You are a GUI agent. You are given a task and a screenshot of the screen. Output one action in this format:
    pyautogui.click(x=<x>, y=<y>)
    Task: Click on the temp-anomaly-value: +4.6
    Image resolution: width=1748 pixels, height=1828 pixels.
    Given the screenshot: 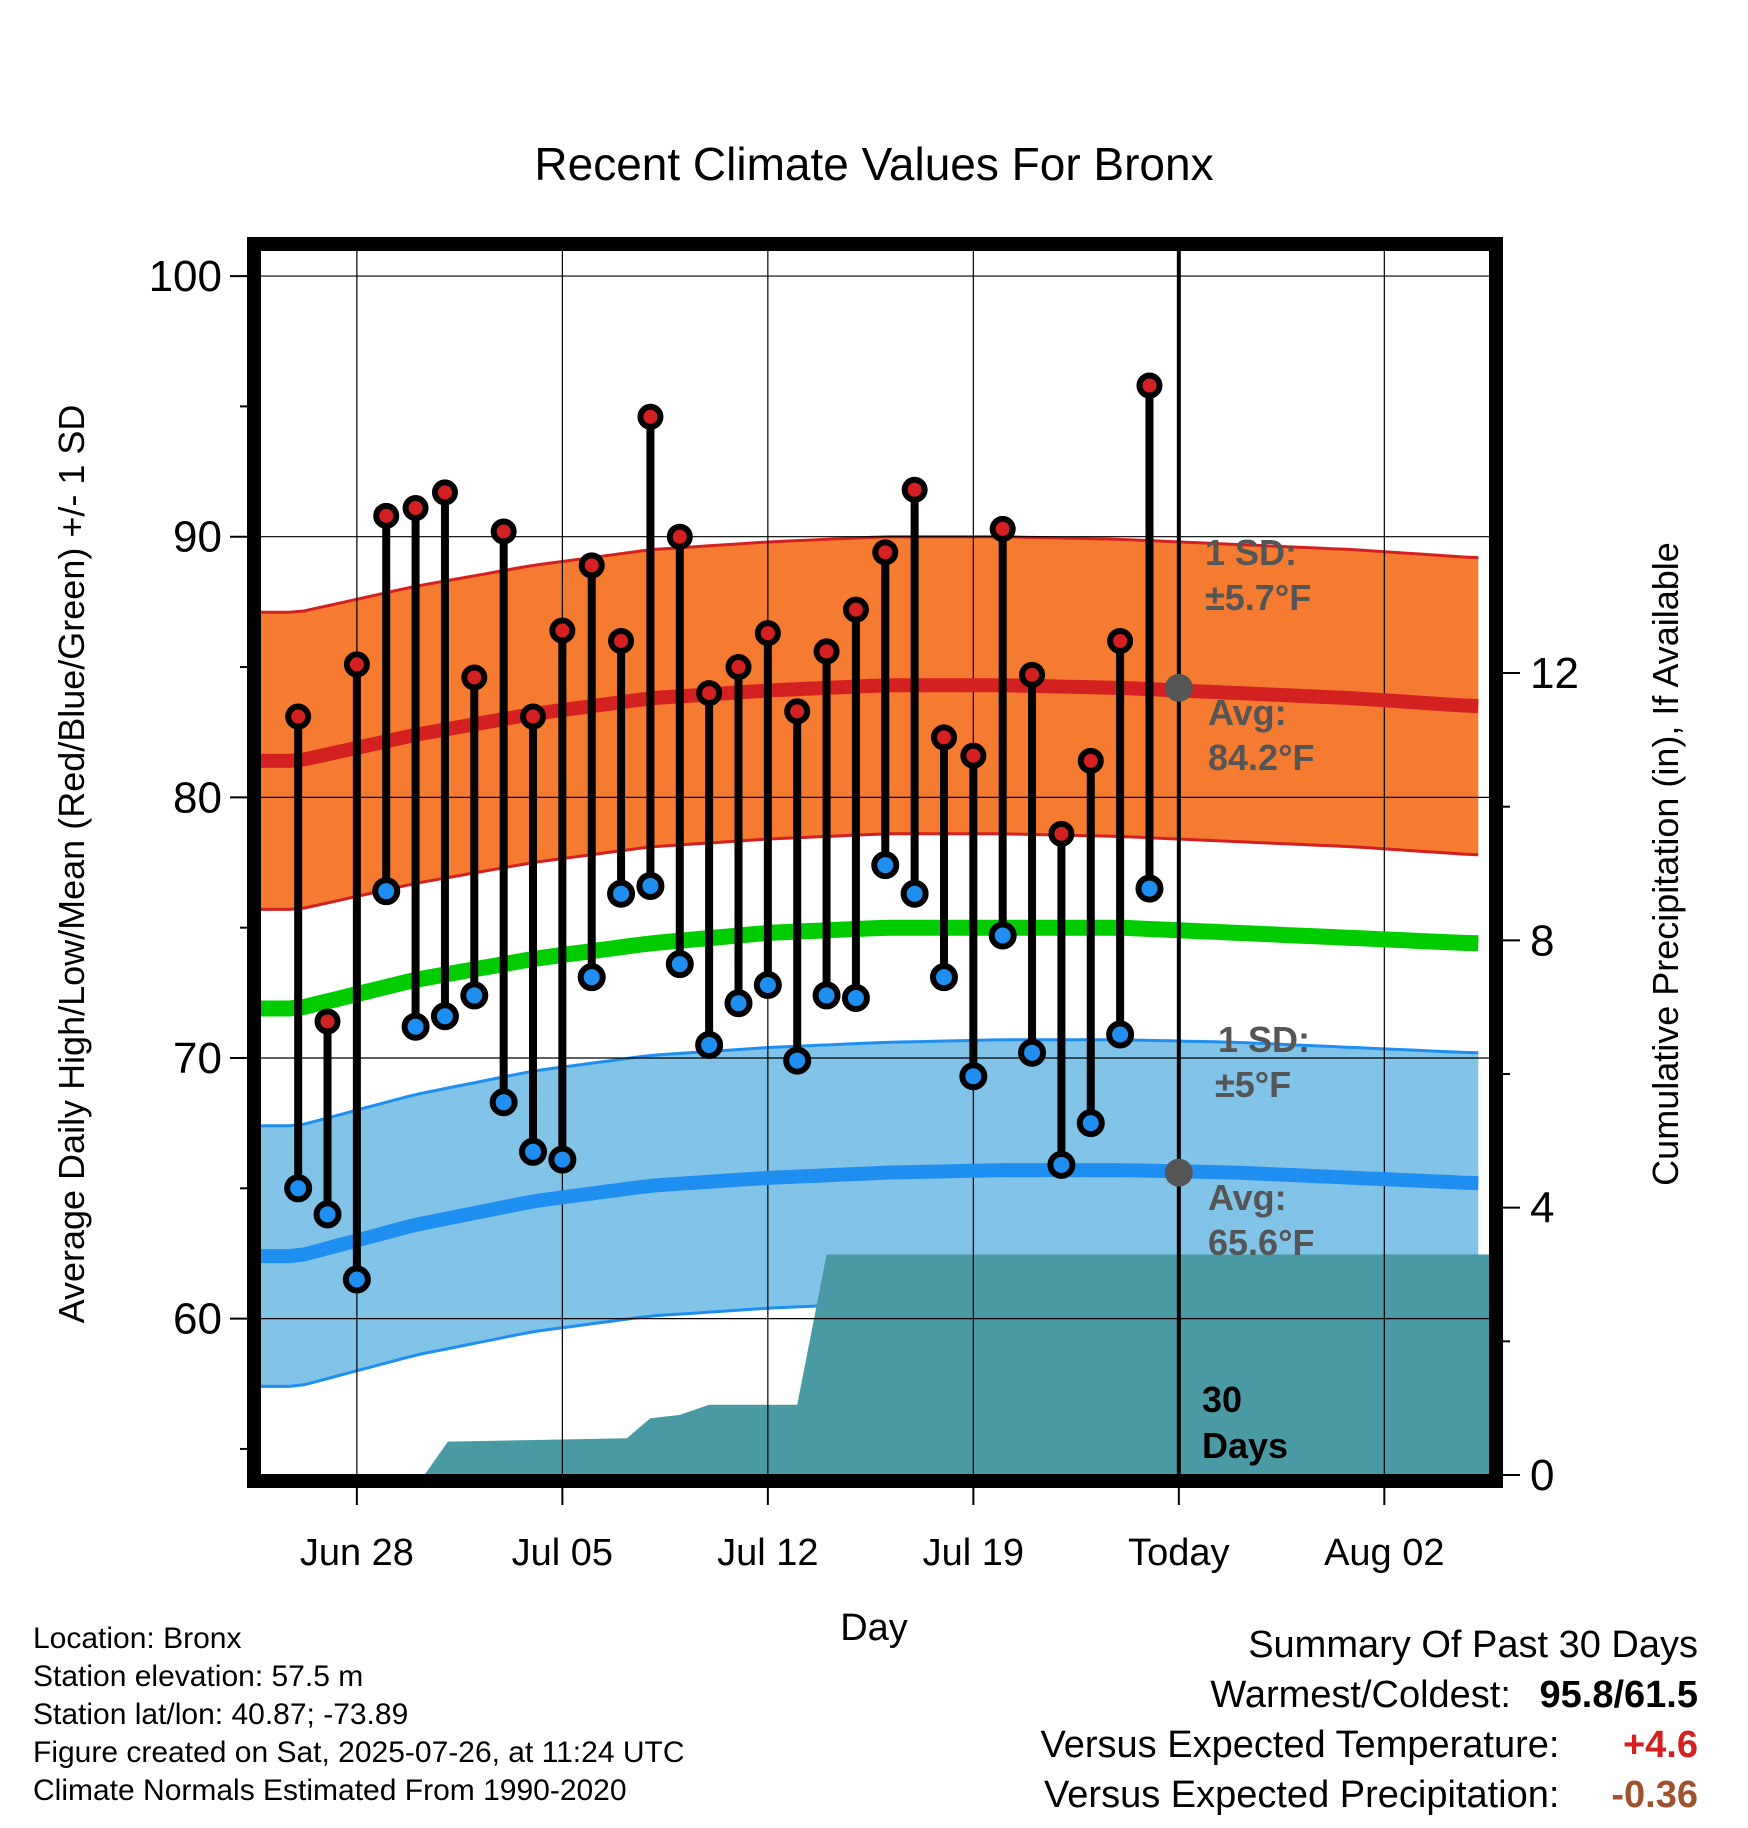 What is the action you would take?
    pyautogui.click(x=1660, y=1745)
    